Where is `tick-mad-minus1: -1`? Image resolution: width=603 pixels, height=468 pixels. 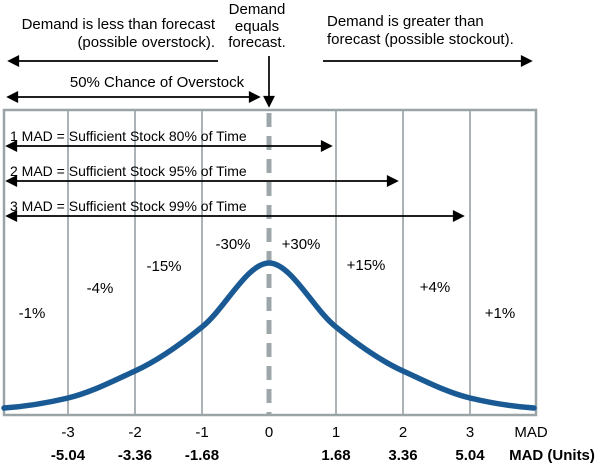 tick-mad-minus1: -1 is located at coordinates (202, 432).